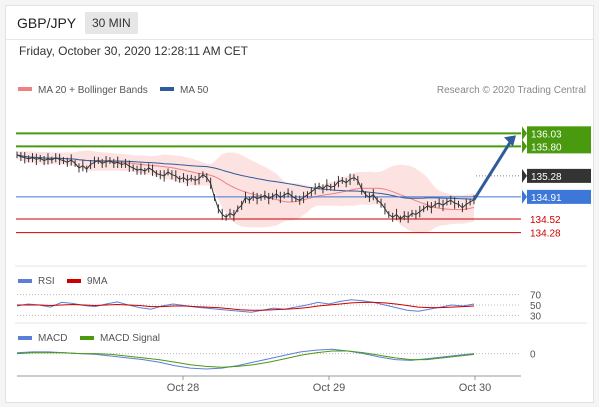 The width and height of the screenshot is (599, 407). I want to click on x-tick-label: Oct 28, so click(183, 388).